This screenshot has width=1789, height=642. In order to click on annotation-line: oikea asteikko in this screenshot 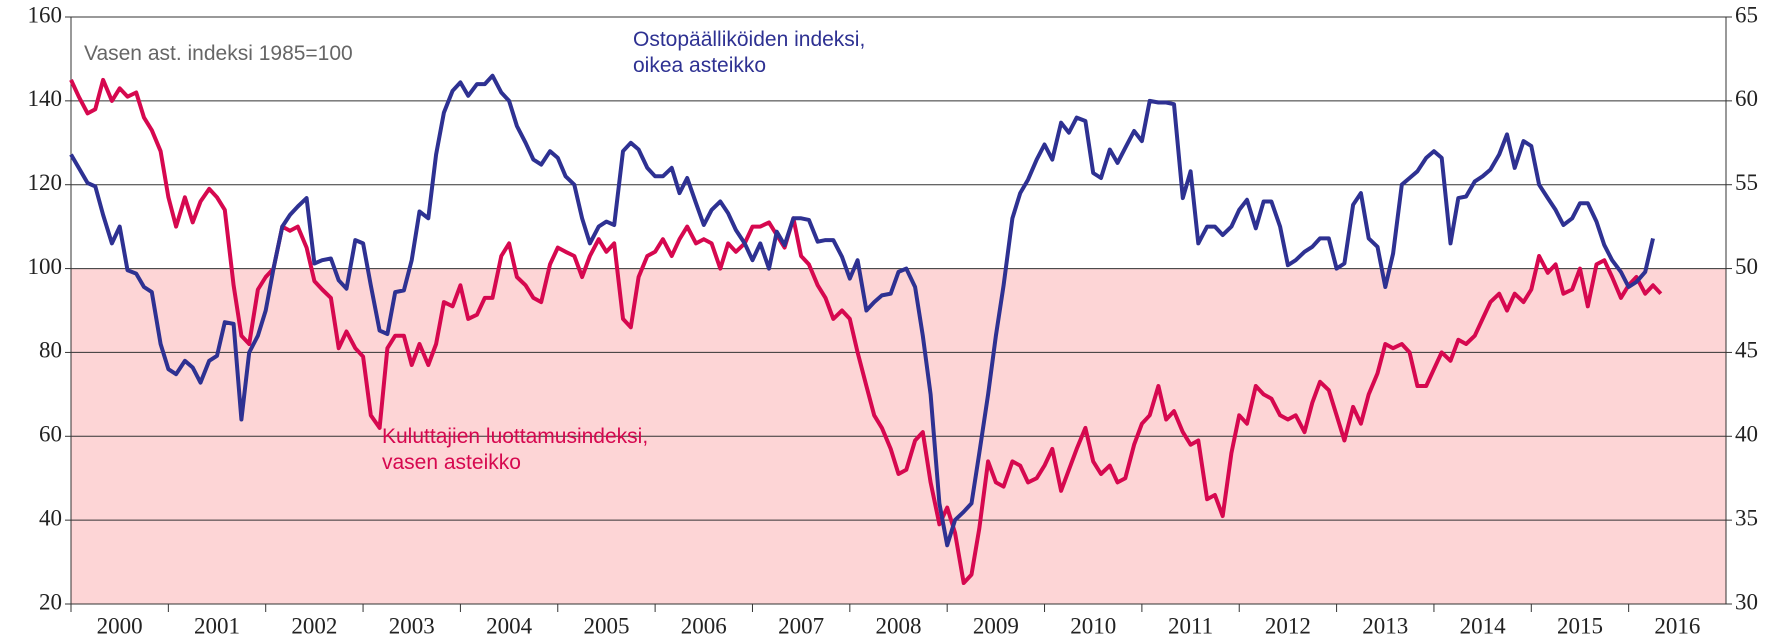, I will do `click(699, 65)`.